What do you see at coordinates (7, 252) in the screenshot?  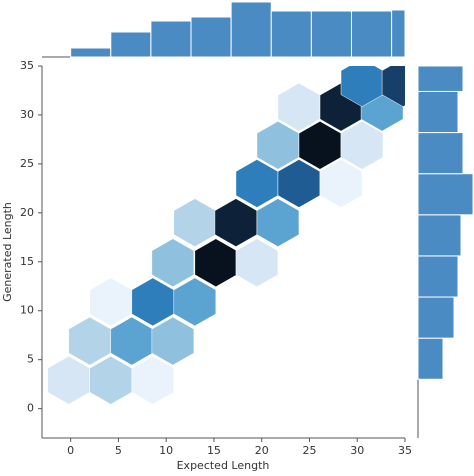 I see `y-axis-label: Generated Length` at bounding box center [7, 252].